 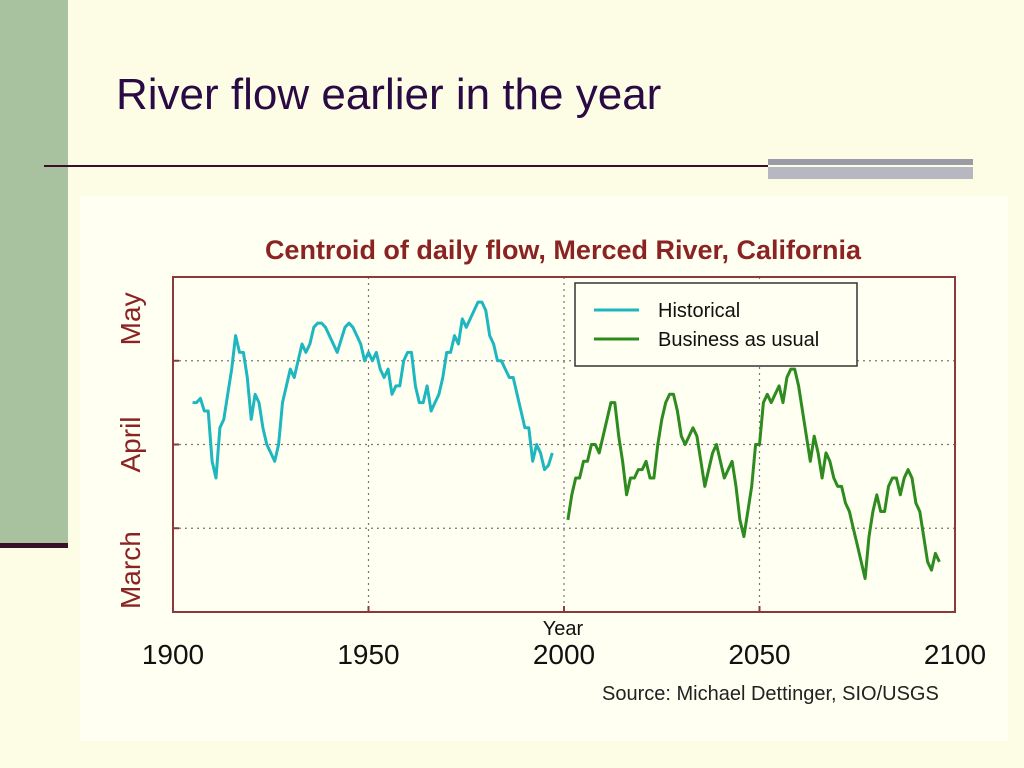 I want to click on x-tick-label: 1950, so click(x=368, y=654).